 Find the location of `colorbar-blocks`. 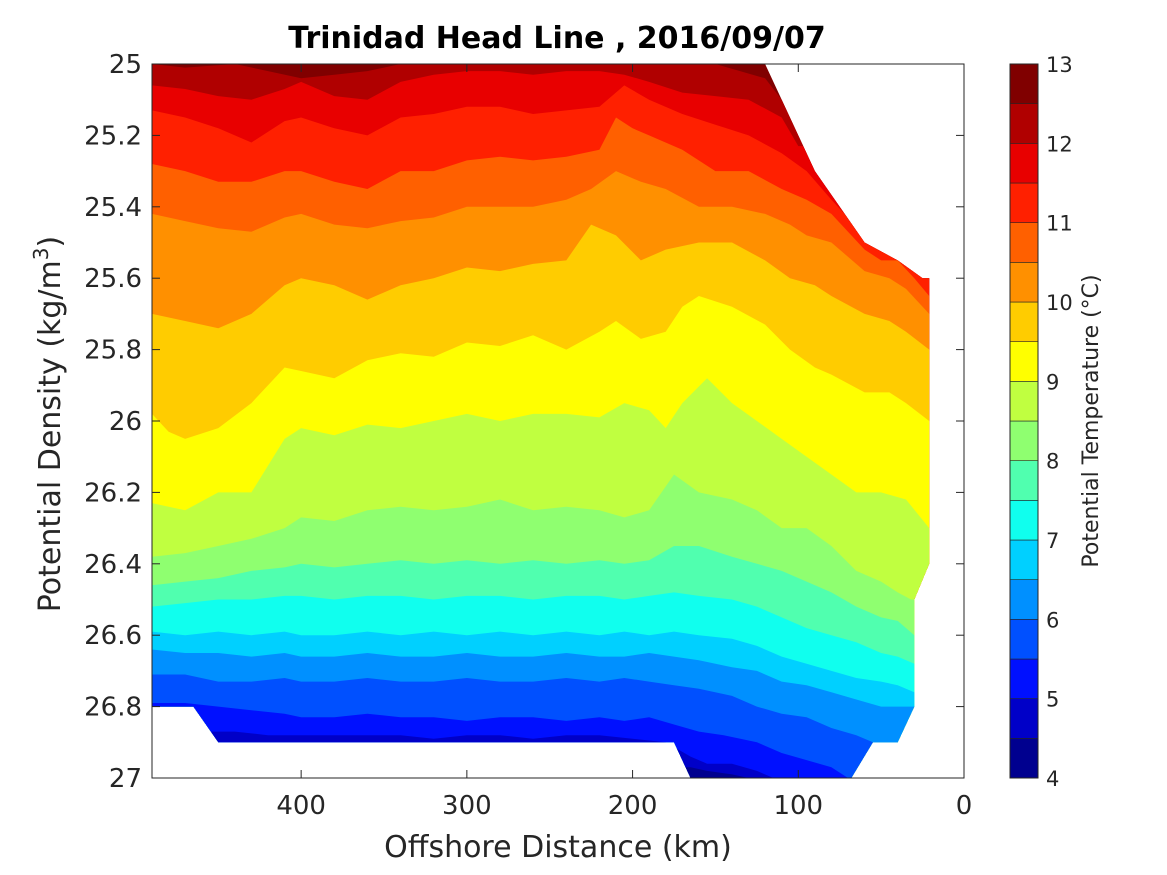

colorbar-blocks is located at coordinates (1024, 421).